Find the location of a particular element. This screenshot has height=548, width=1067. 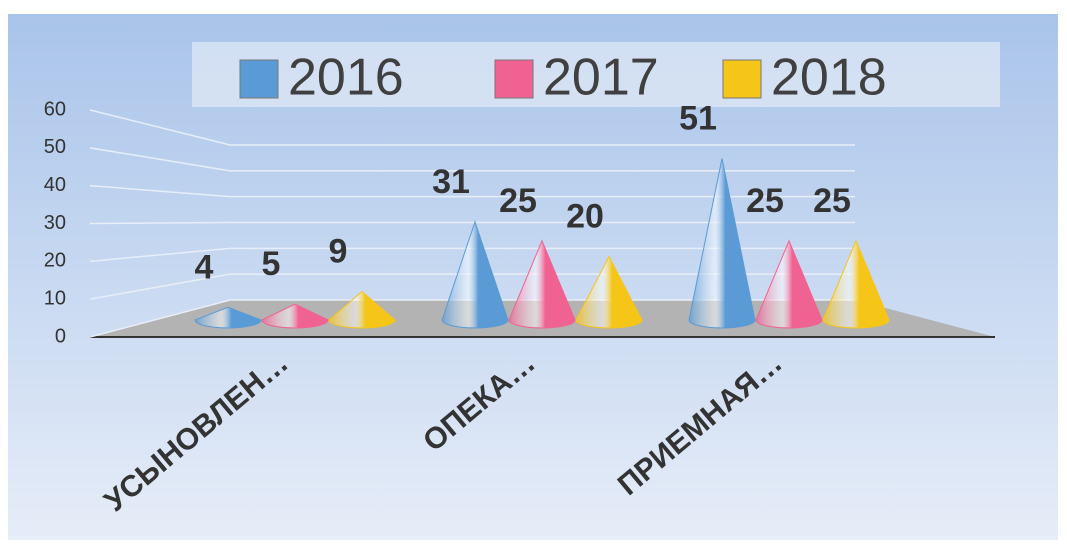

legend-label: 2017 is located at coordinates (601, 78).